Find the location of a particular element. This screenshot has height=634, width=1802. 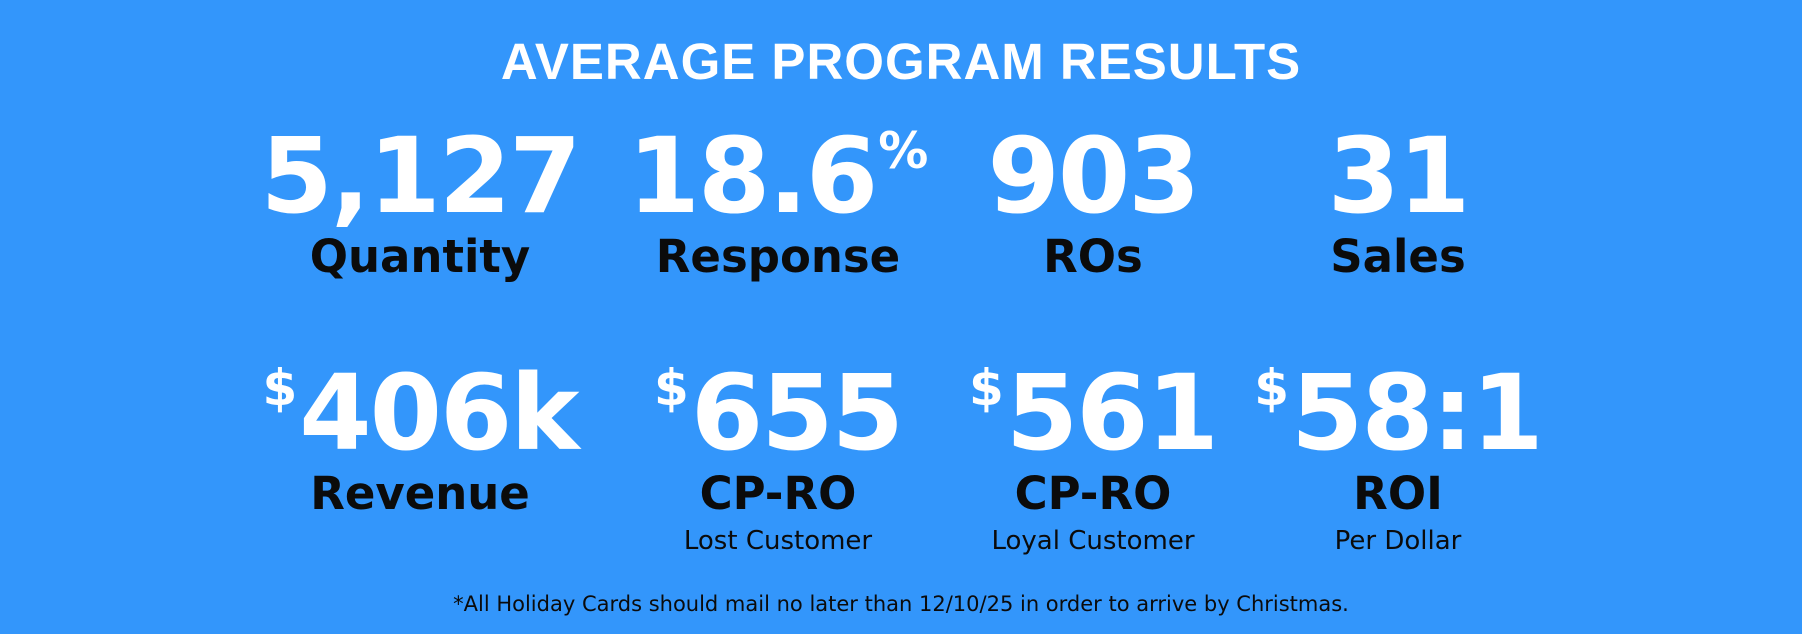

stat-label: Response is located at coordinates (778, 256).